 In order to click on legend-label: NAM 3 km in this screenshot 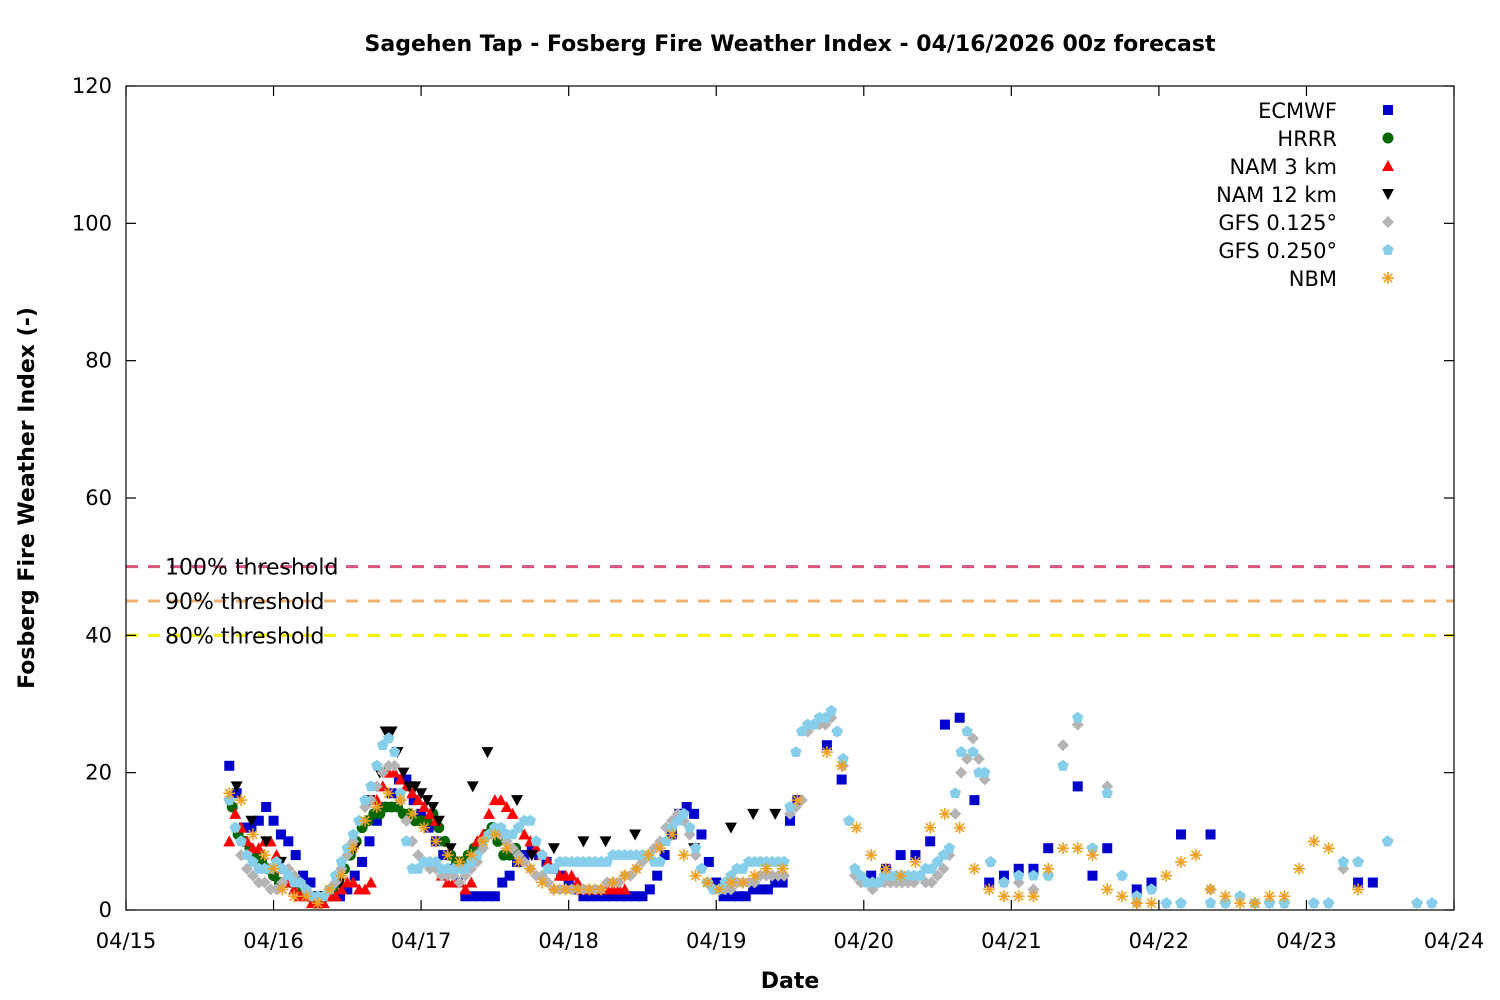, I will do `click(1283, 167)`.